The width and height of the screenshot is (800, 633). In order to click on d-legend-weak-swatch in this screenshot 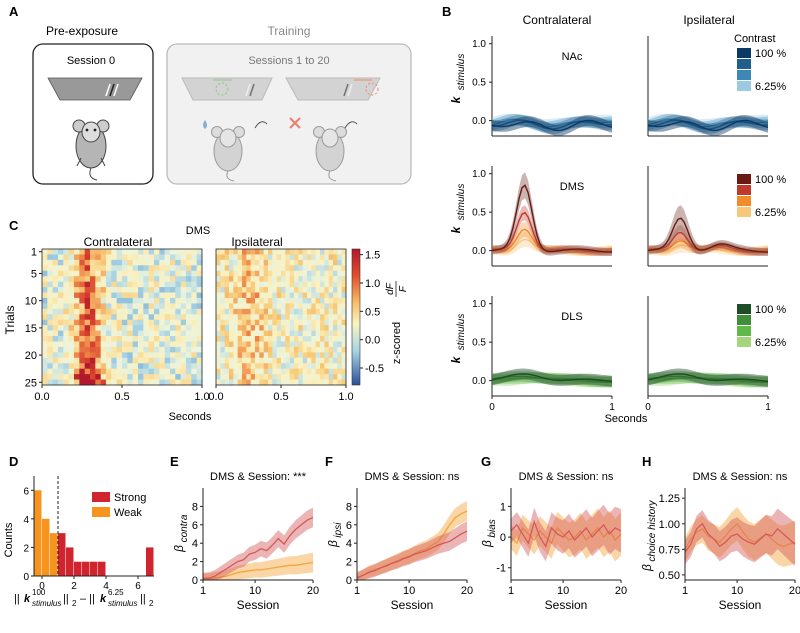, I will do `click(101, 512)`.